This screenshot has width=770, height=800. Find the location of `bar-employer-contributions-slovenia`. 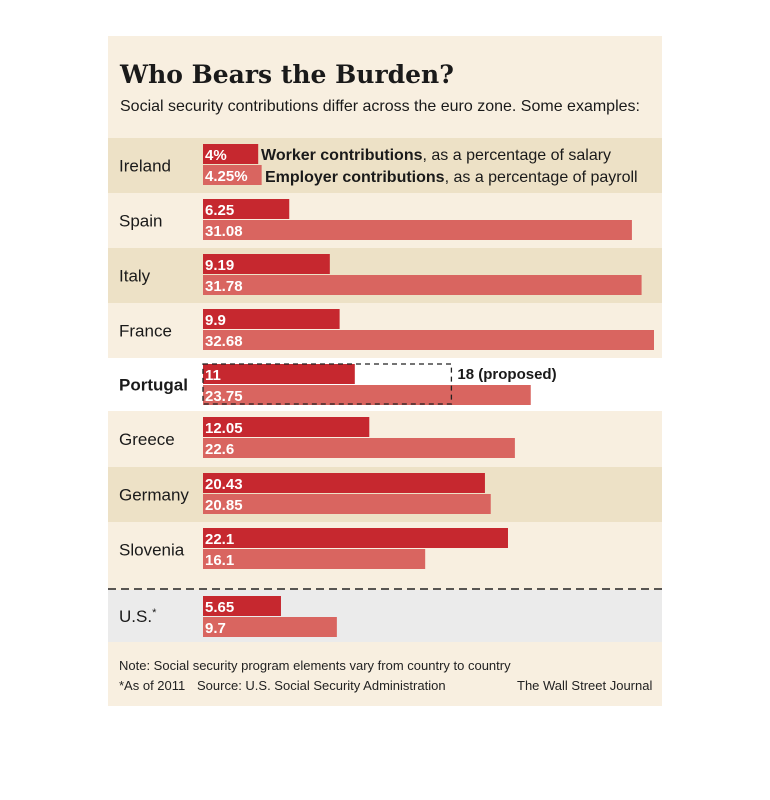

bar-employer-contributions-slovenia is located at coordinates (314, 559).